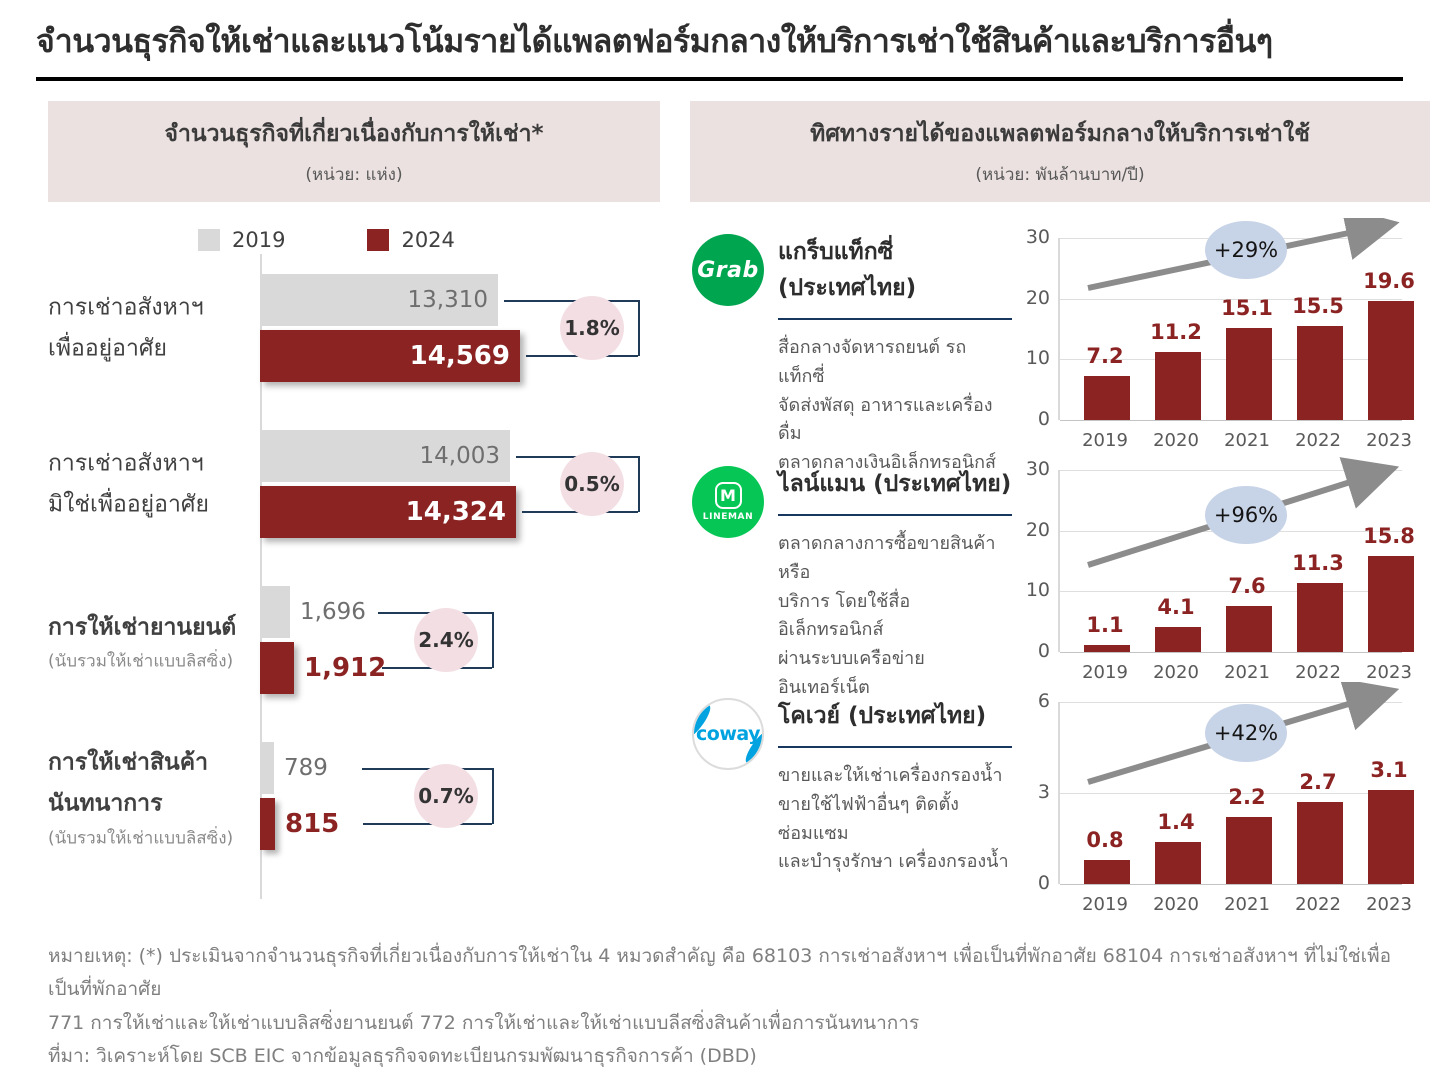 This screenshot has width=1439, height=1073. I want to click on bar-value-label: 1.1, so click(1105, 625).